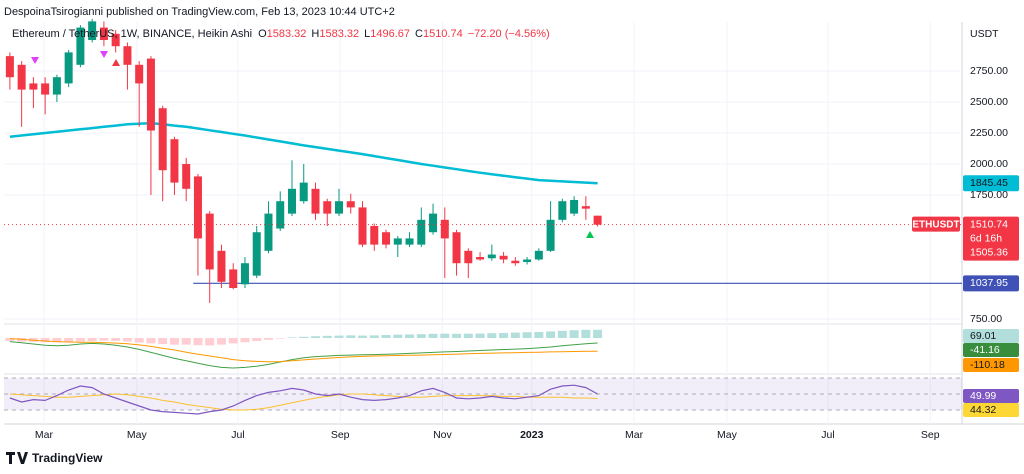 The height and width of the screenshot is (474, 1024). I want to click on macd-label: -41.16, so click(985, 350).